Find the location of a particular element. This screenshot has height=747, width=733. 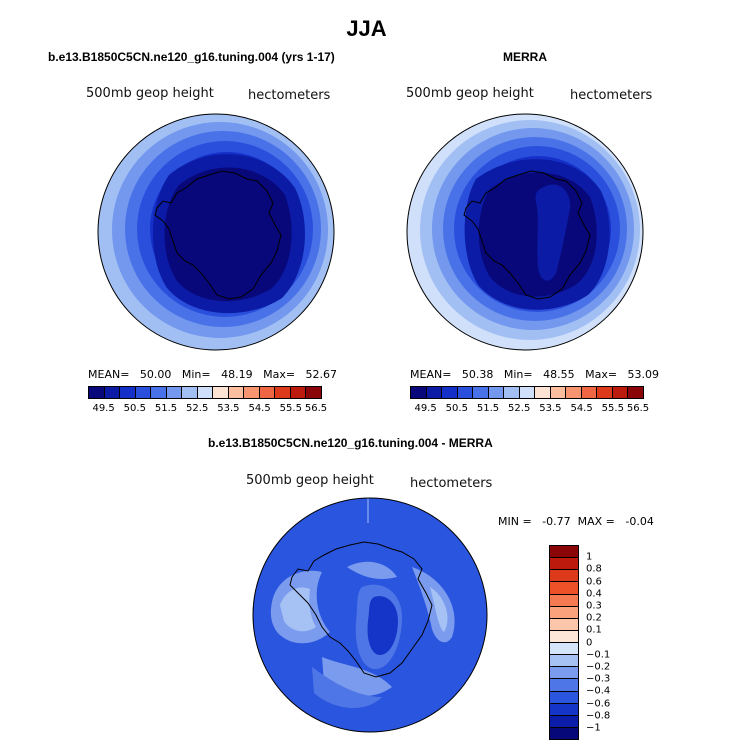

panel-2-title: MERRA is located at coordinates (525, 57).